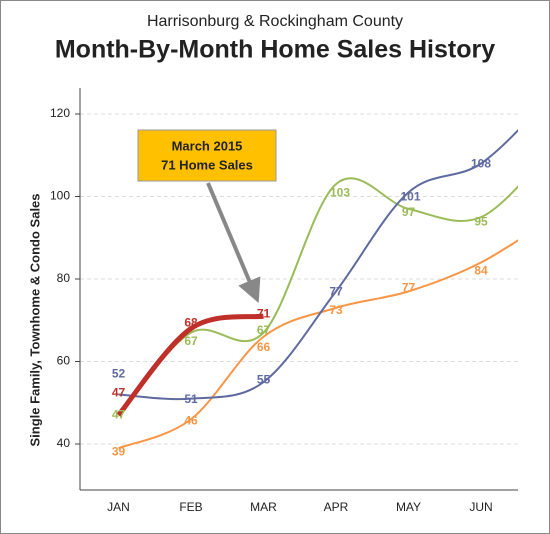  Describe the element at coordinates (264, 379) in the screenshot. I see `data-label: 55` at that location.